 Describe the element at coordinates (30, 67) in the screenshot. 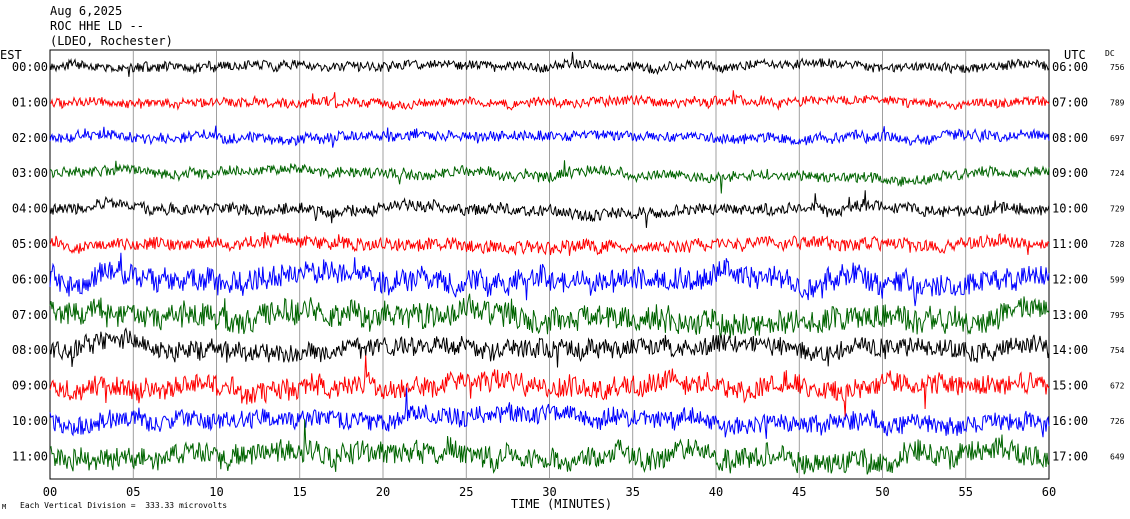

I see `row-label-local: 00:00` at that location.